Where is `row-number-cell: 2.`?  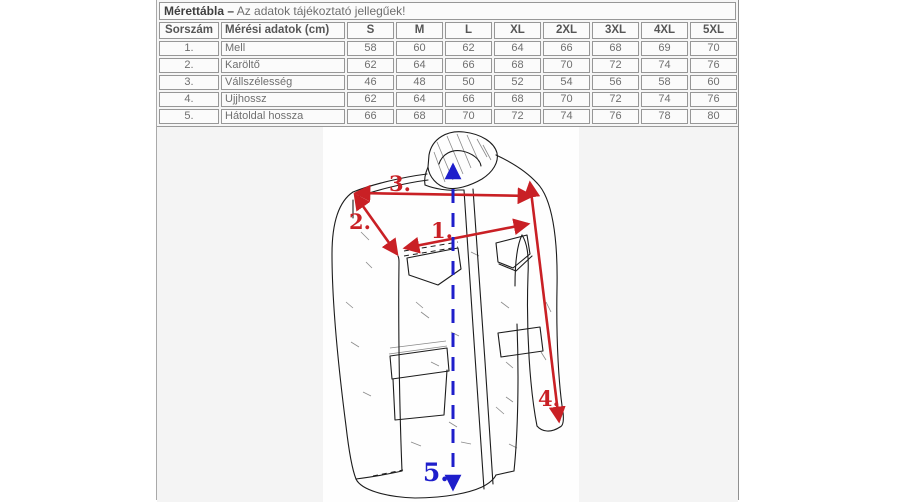 row-number-cell: 2. is located at coordinates (189, 65).